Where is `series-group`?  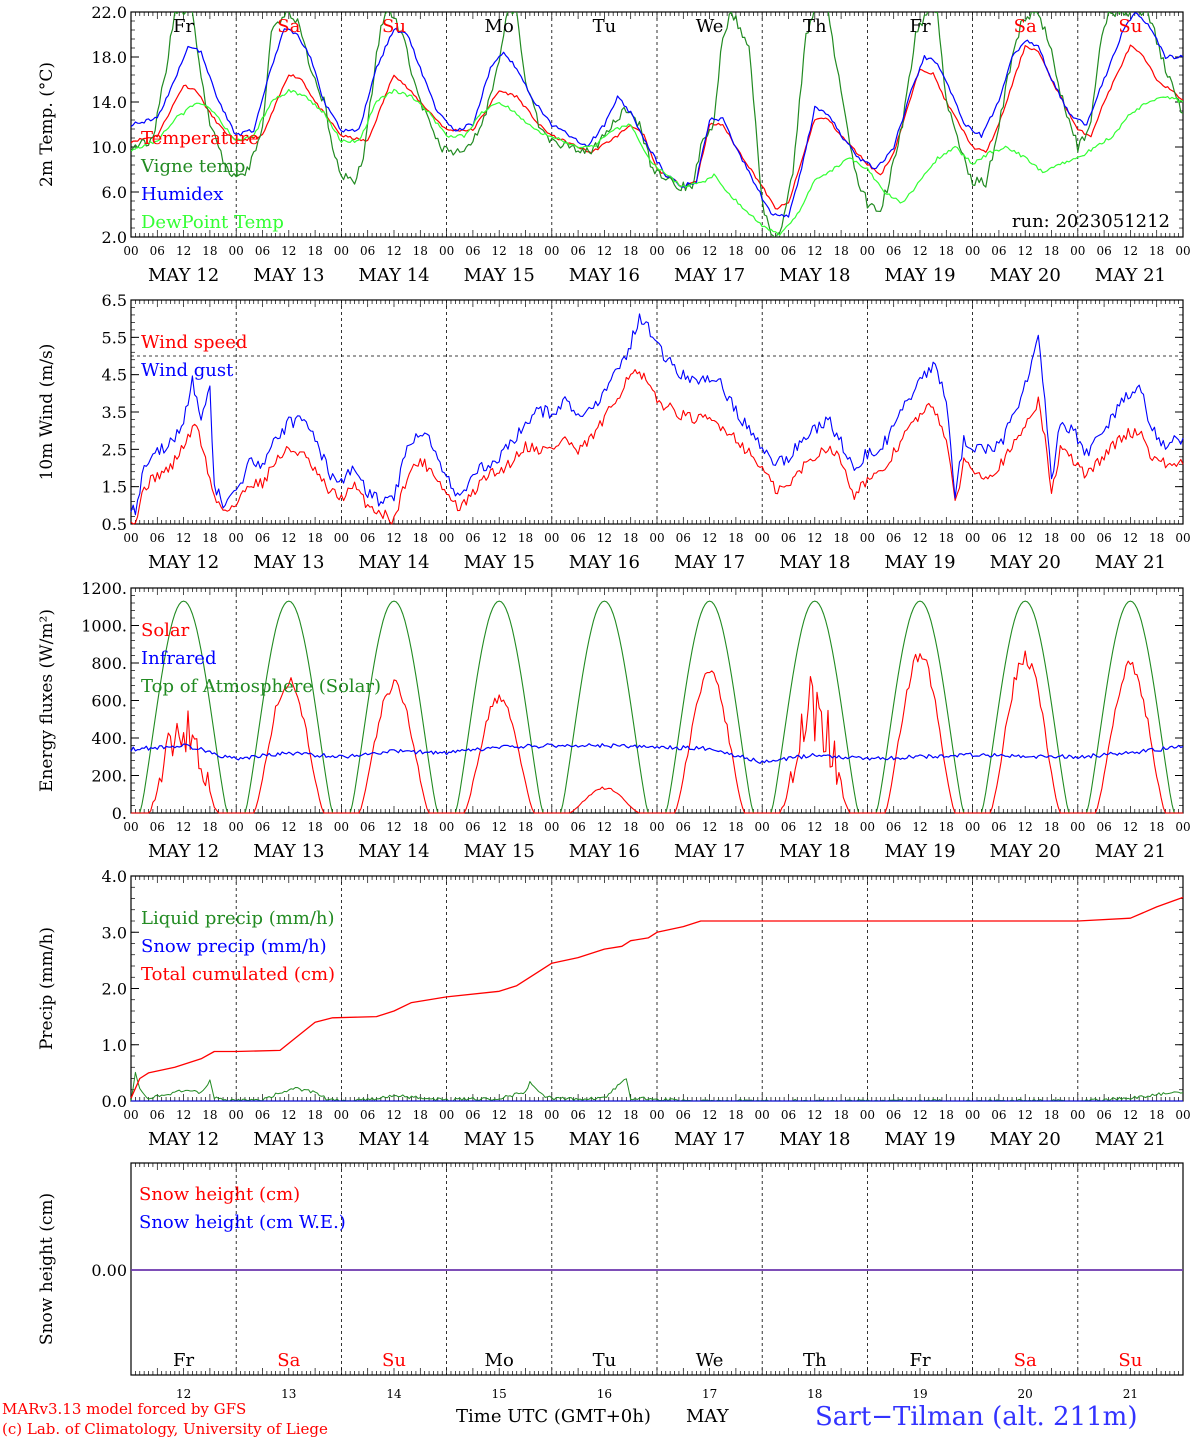
series-group is located at coordinates (657, 124).